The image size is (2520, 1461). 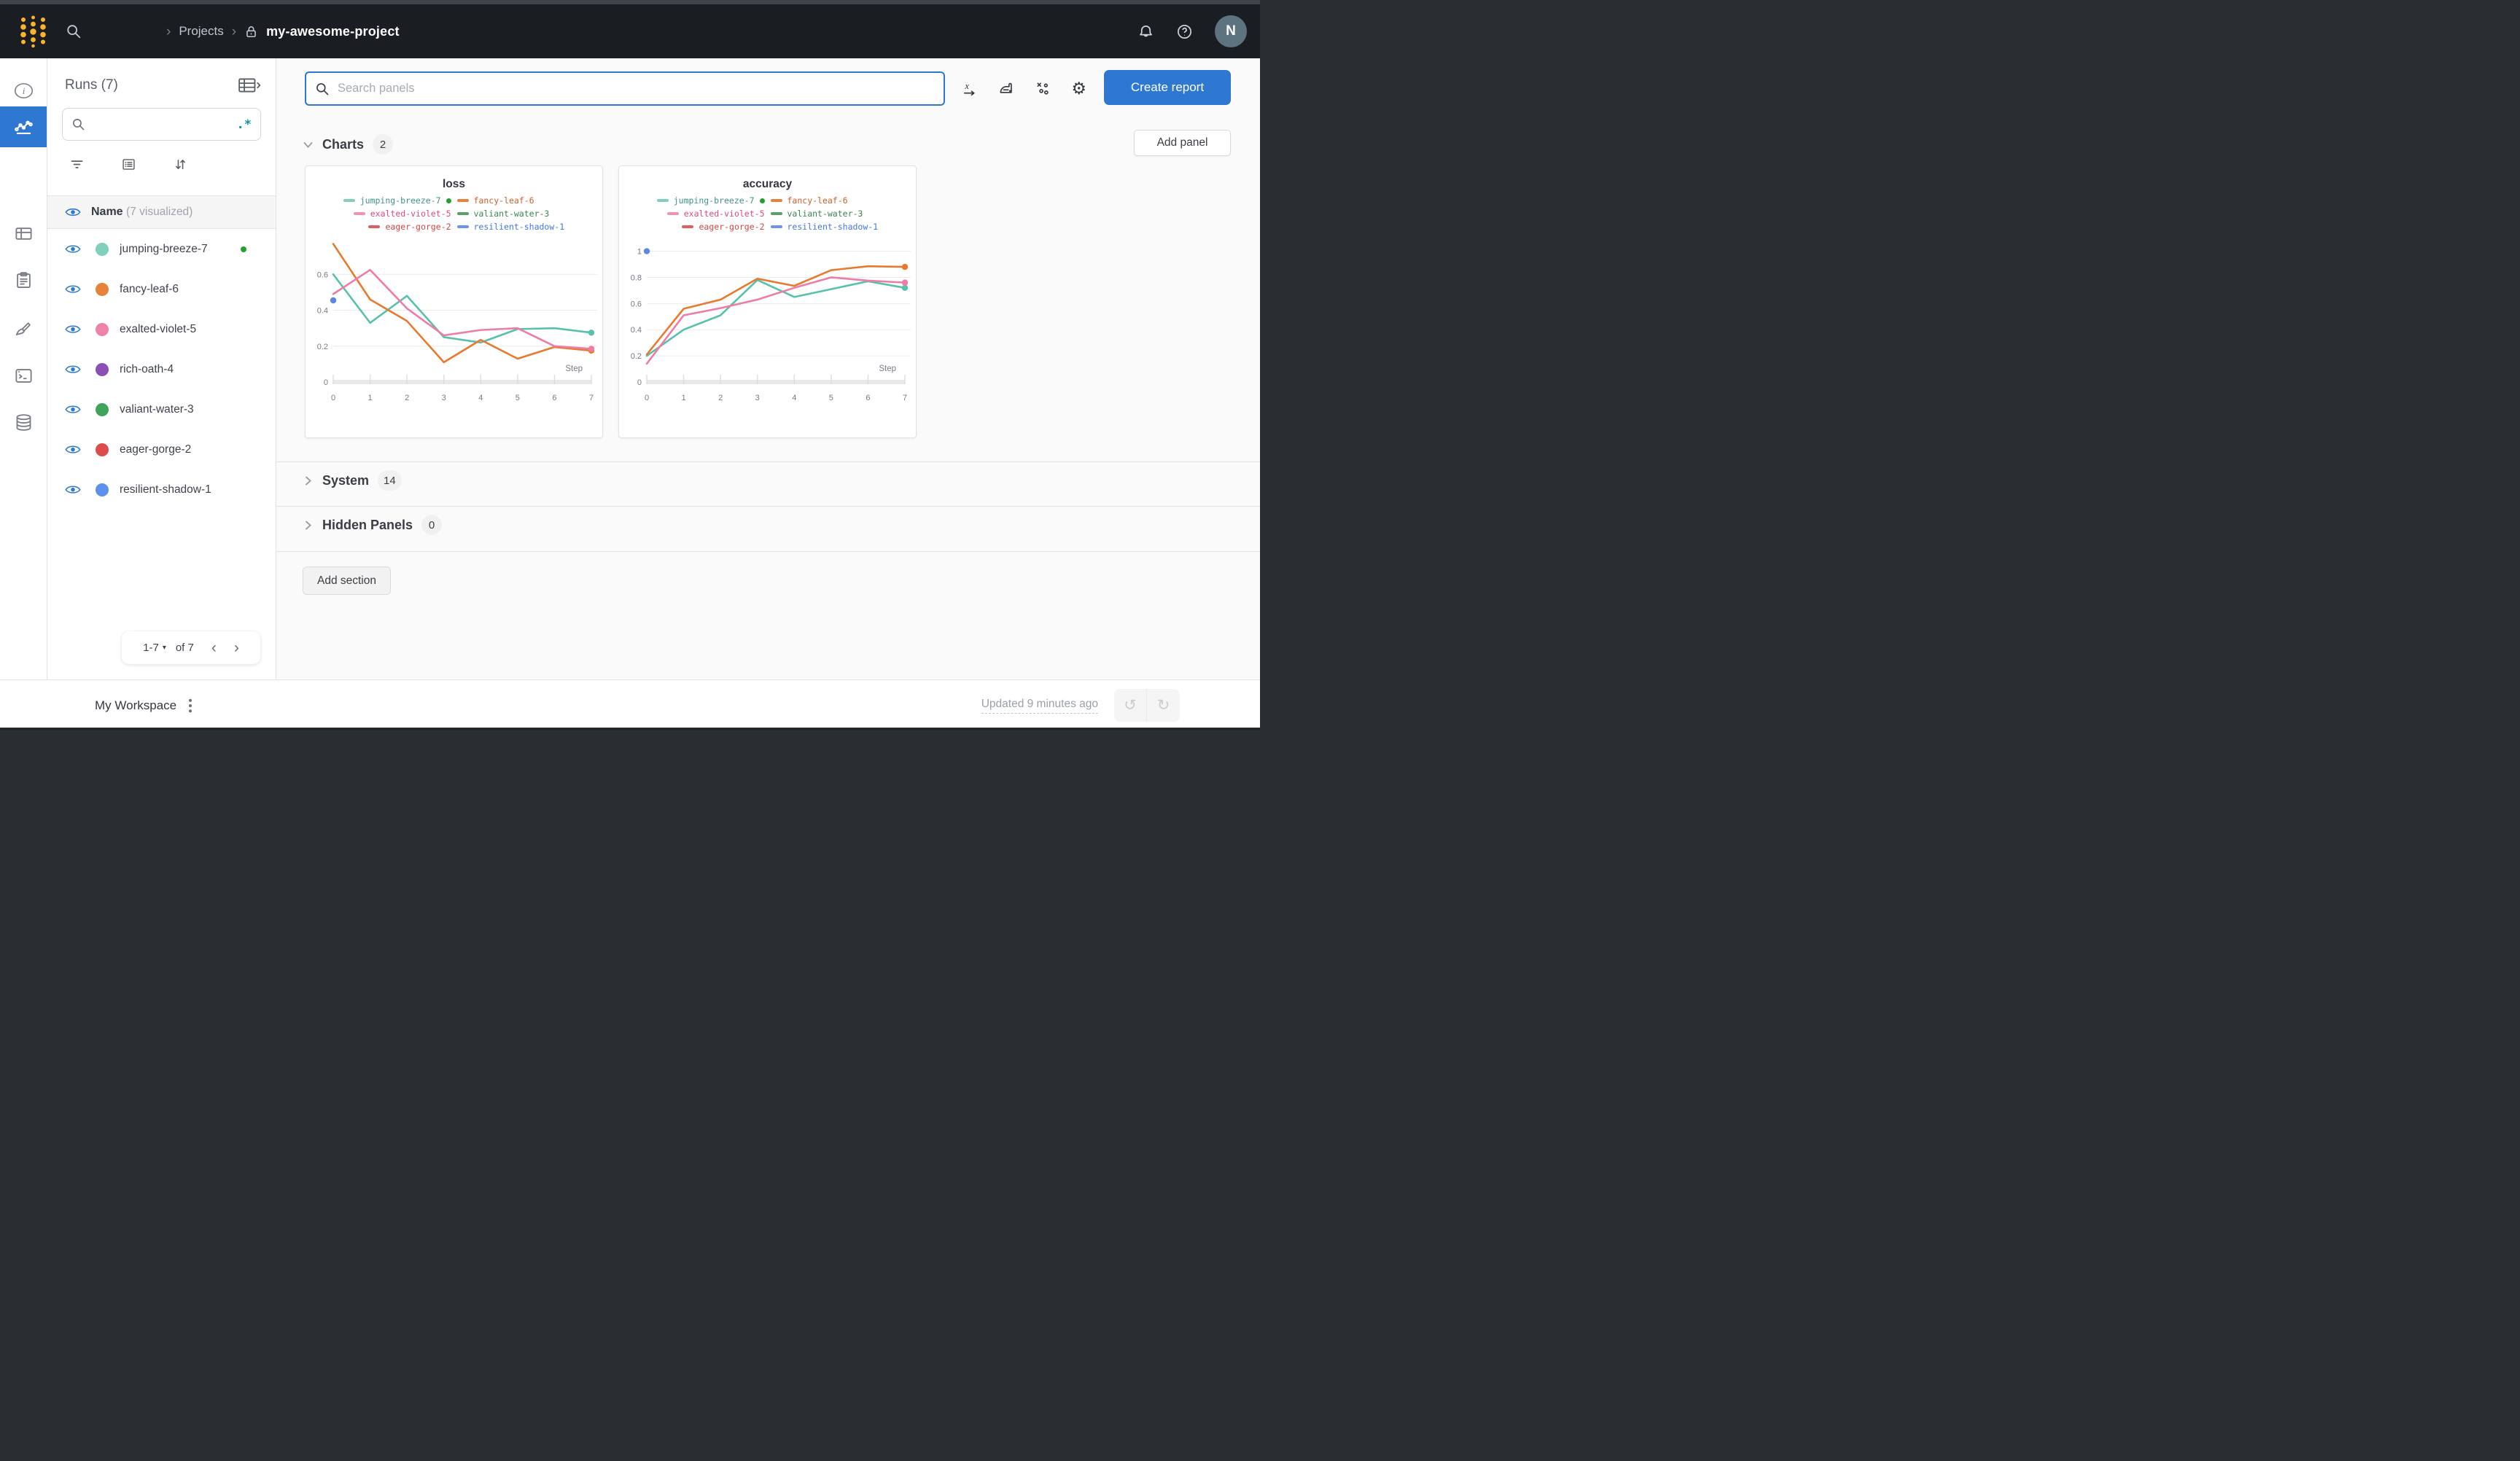 What do you see at coordinates (128, 164) in the screenshot?
I see `group-runs-icon` at bounding box center [128, 164].